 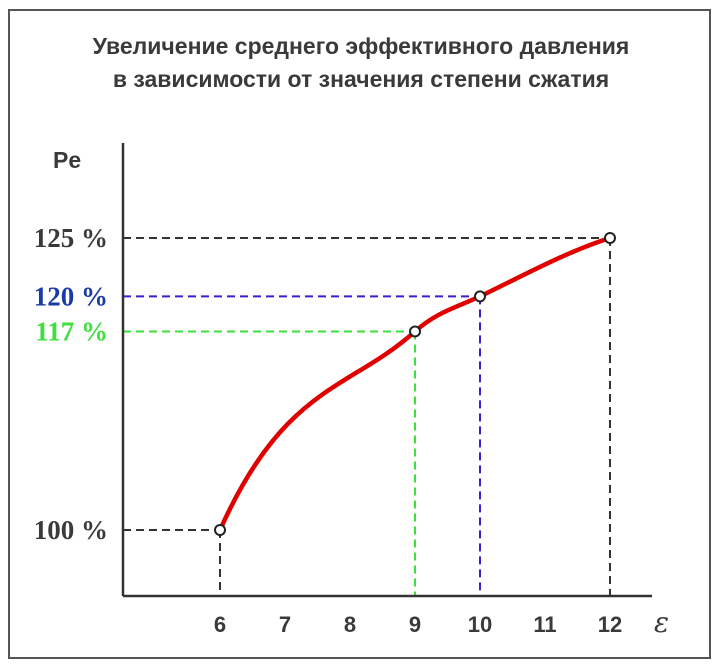 I want to click on x-tick-label: 9, so click(x=415, y=624).